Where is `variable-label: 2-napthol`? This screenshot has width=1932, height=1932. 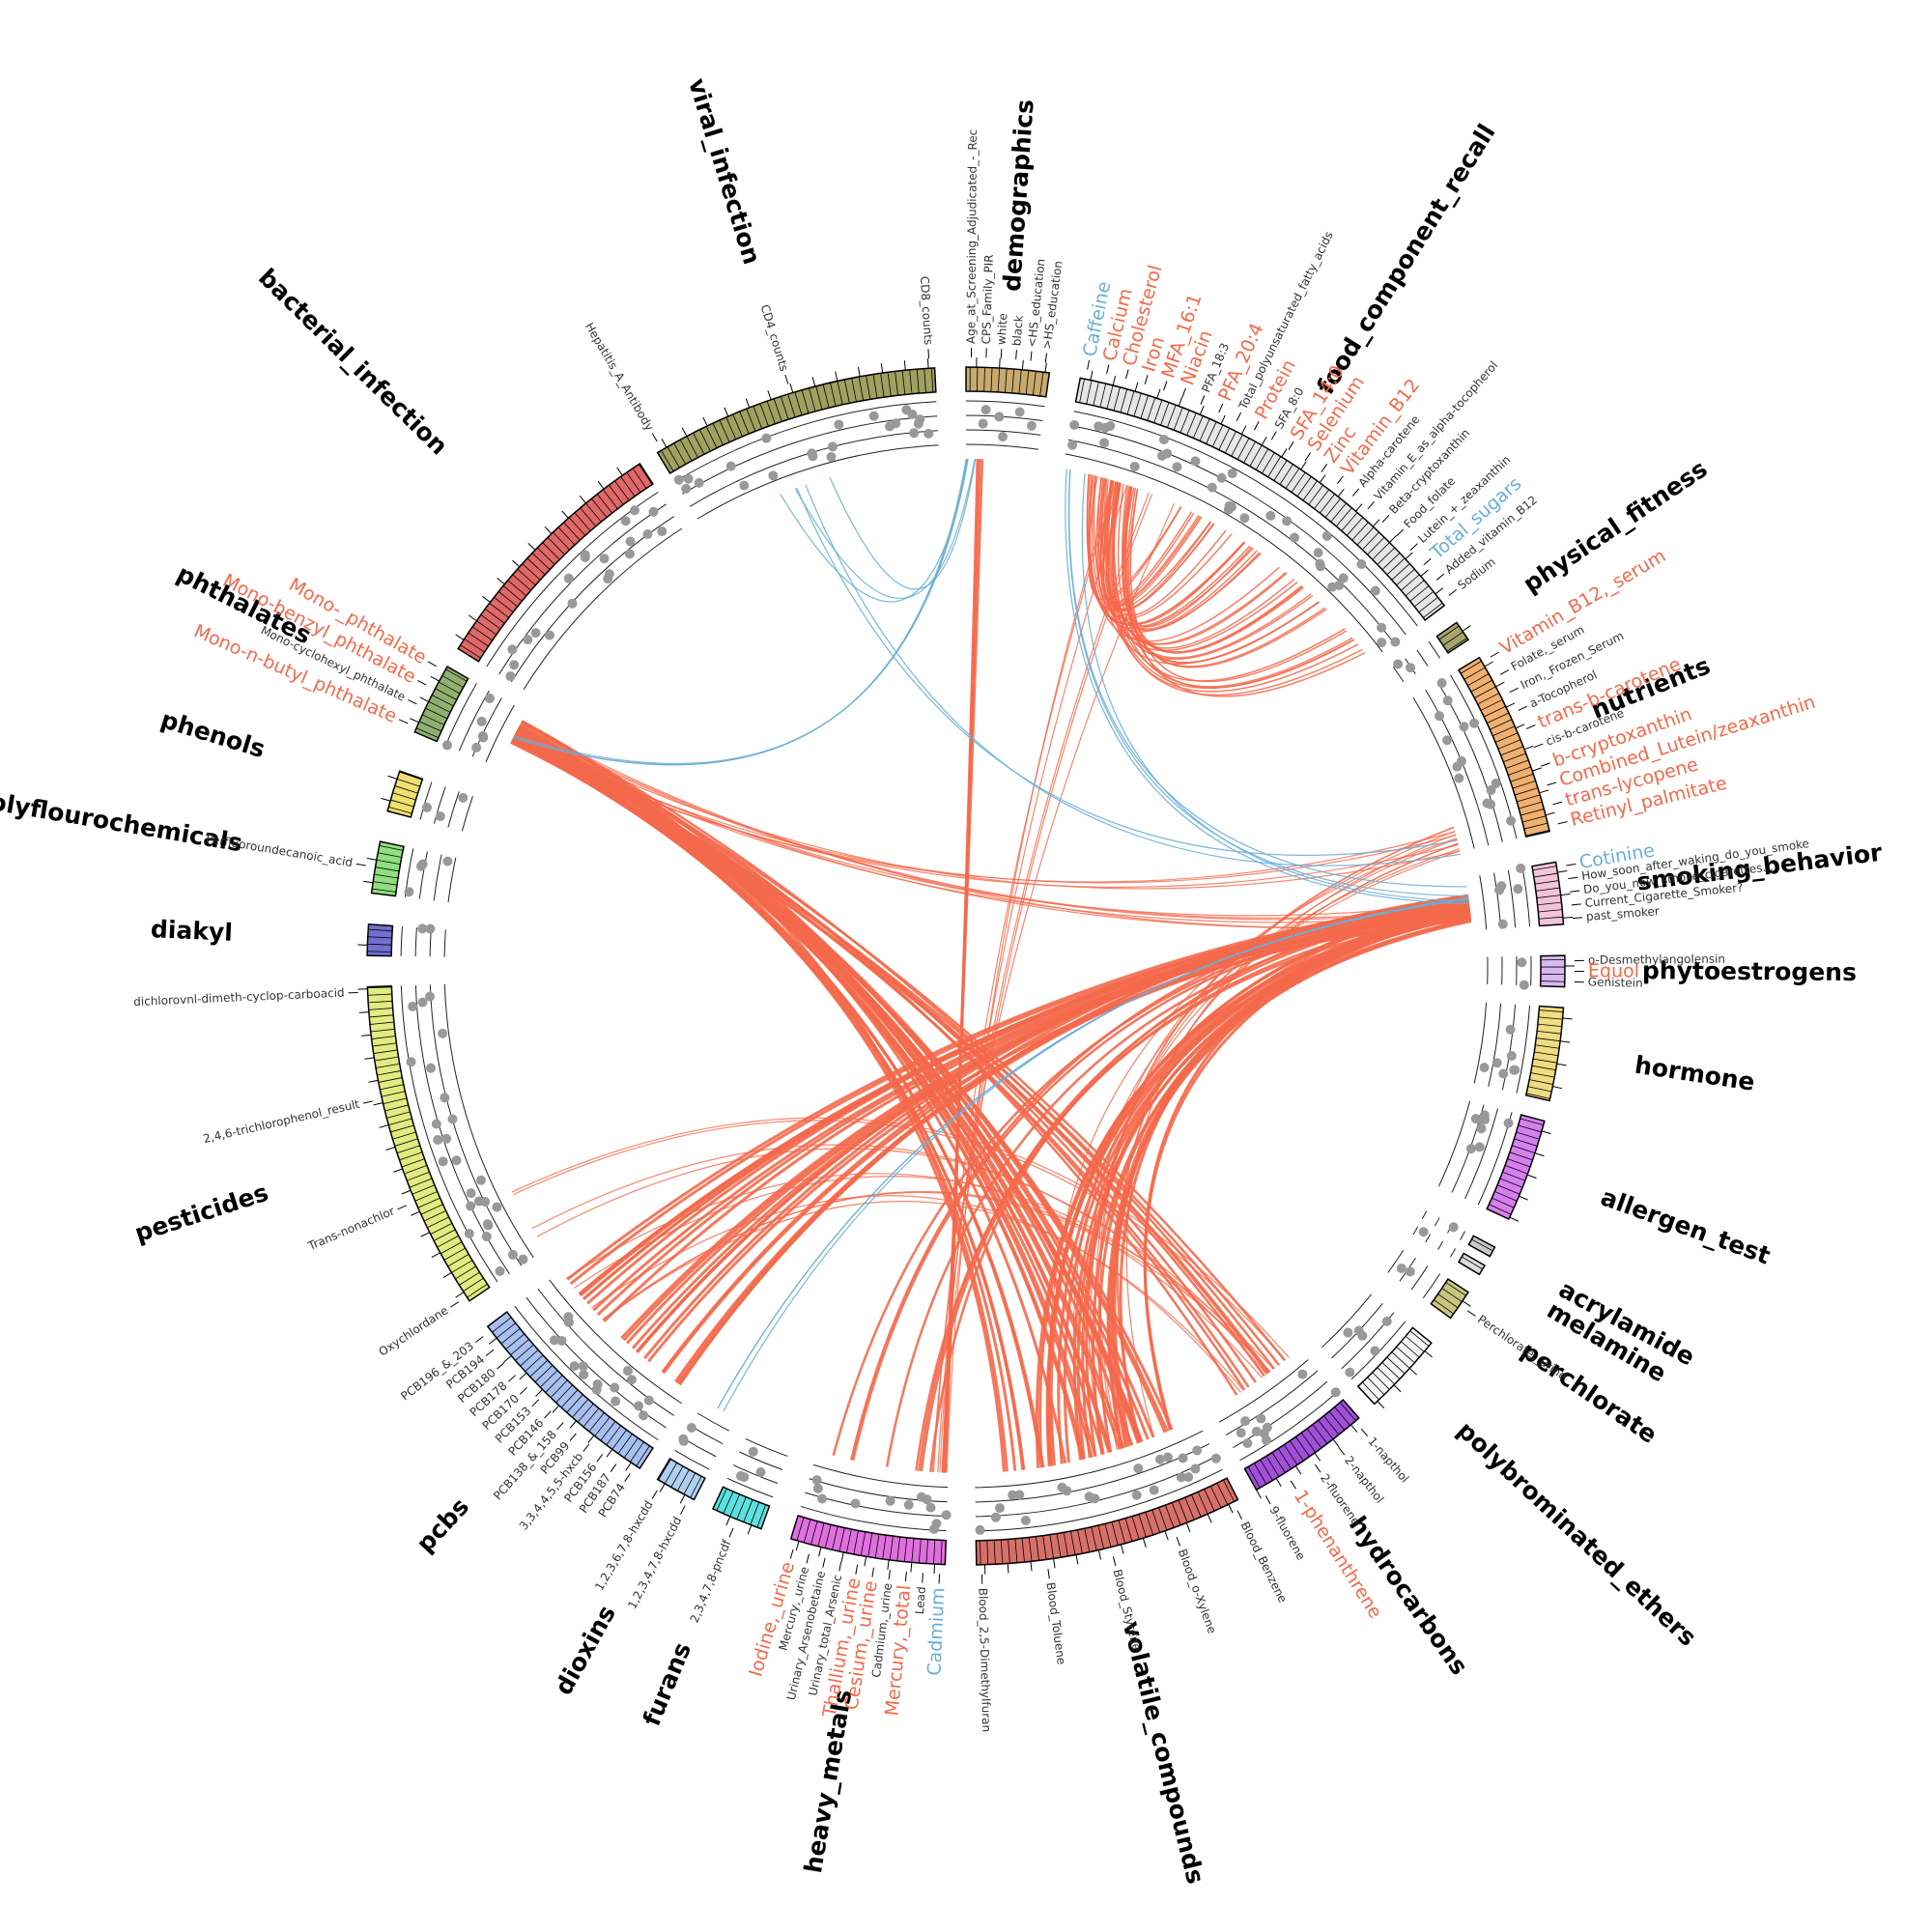 variable-label: 2-napthol is located at coordinates (1364, 1480).